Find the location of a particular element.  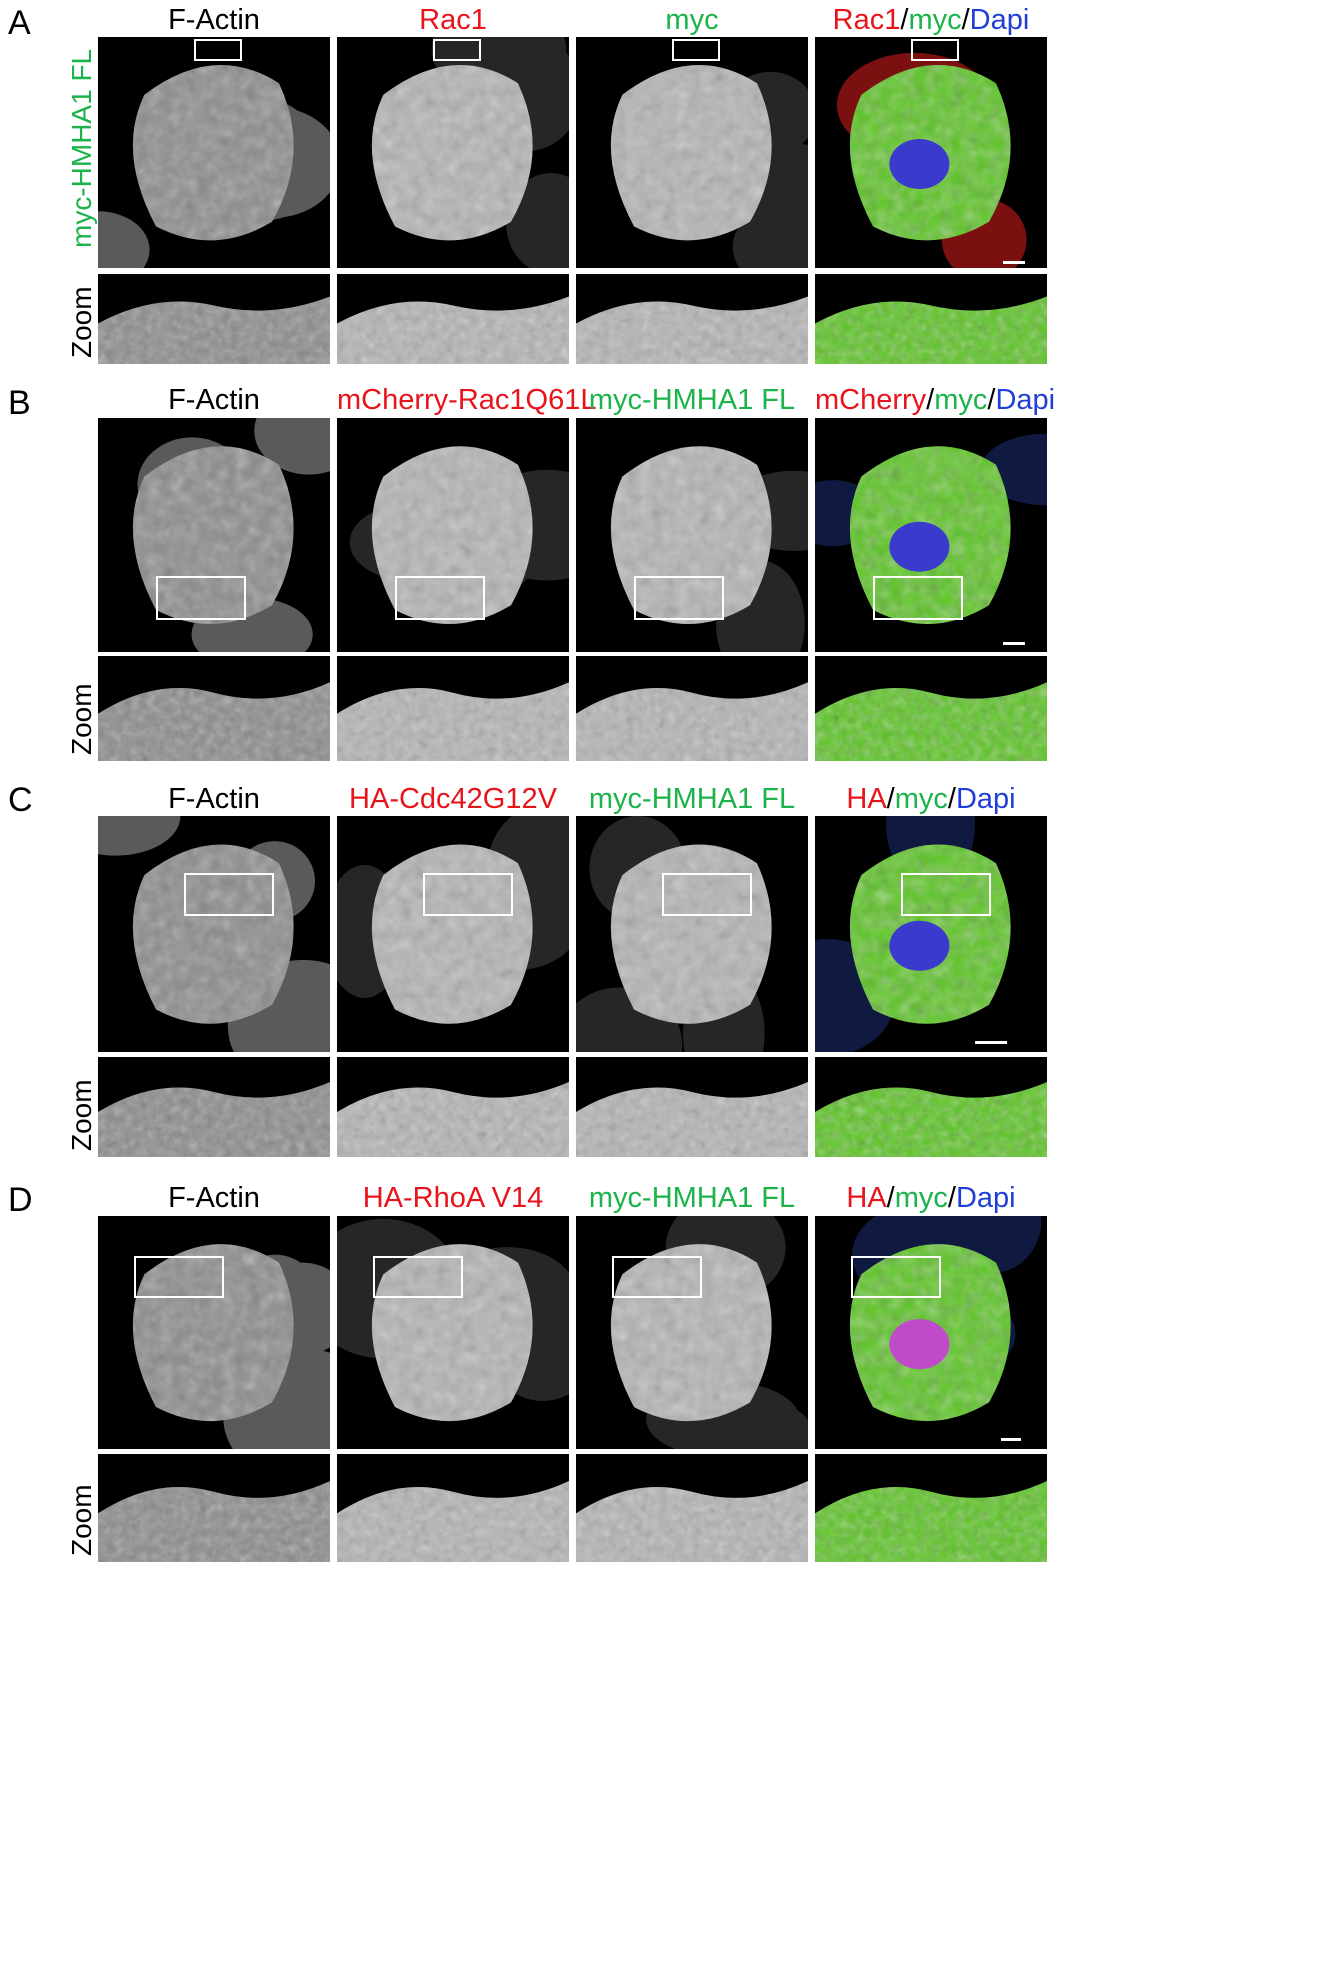

row-label: myc-HMHA1 FL is located at coordinates (81, 148).